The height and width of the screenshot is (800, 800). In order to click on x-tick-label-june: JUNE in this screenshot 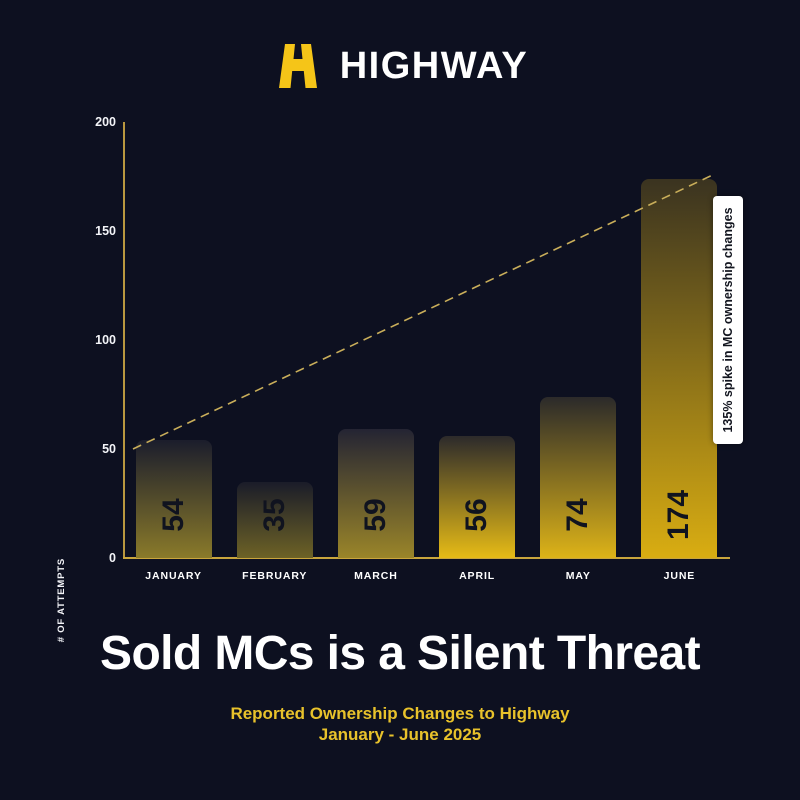, I will do `click(679, 576)`.